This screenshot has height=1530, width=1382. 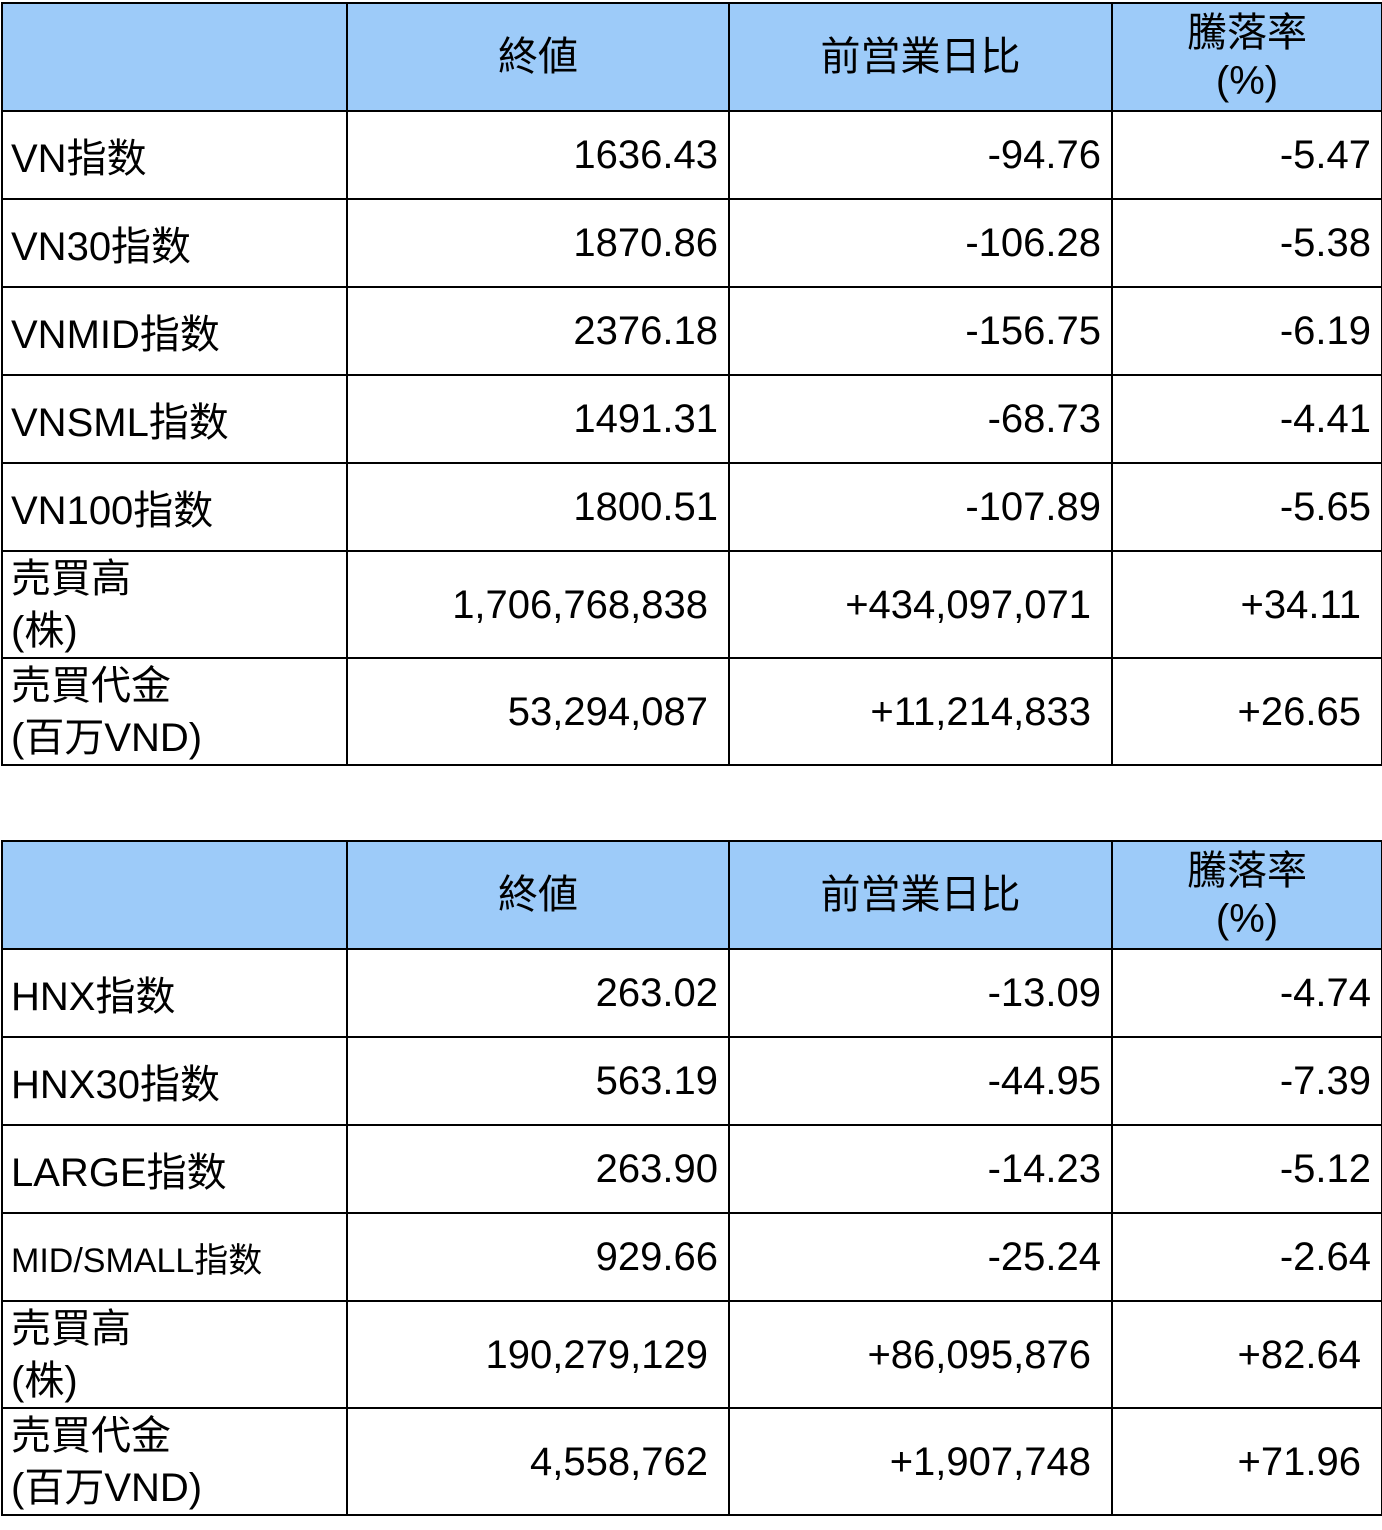 I want to click on change-value: -13.09, so click(x=920, y=993).